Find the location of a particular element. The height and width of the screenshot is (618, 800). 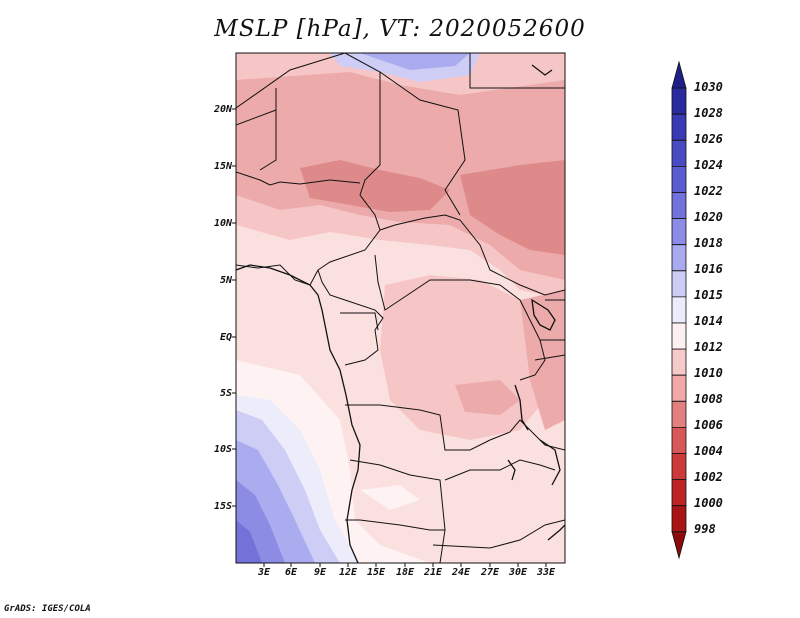

lon-label-6e: 6E is located at coordinates (291, 572).